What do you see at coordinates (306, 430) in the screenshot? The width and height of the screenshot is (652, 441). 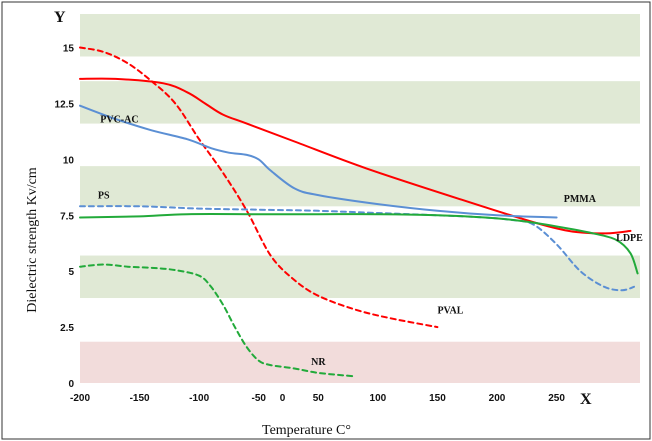 I see `x-axis-title: Temperature C°` at bounding box center [306, 430].